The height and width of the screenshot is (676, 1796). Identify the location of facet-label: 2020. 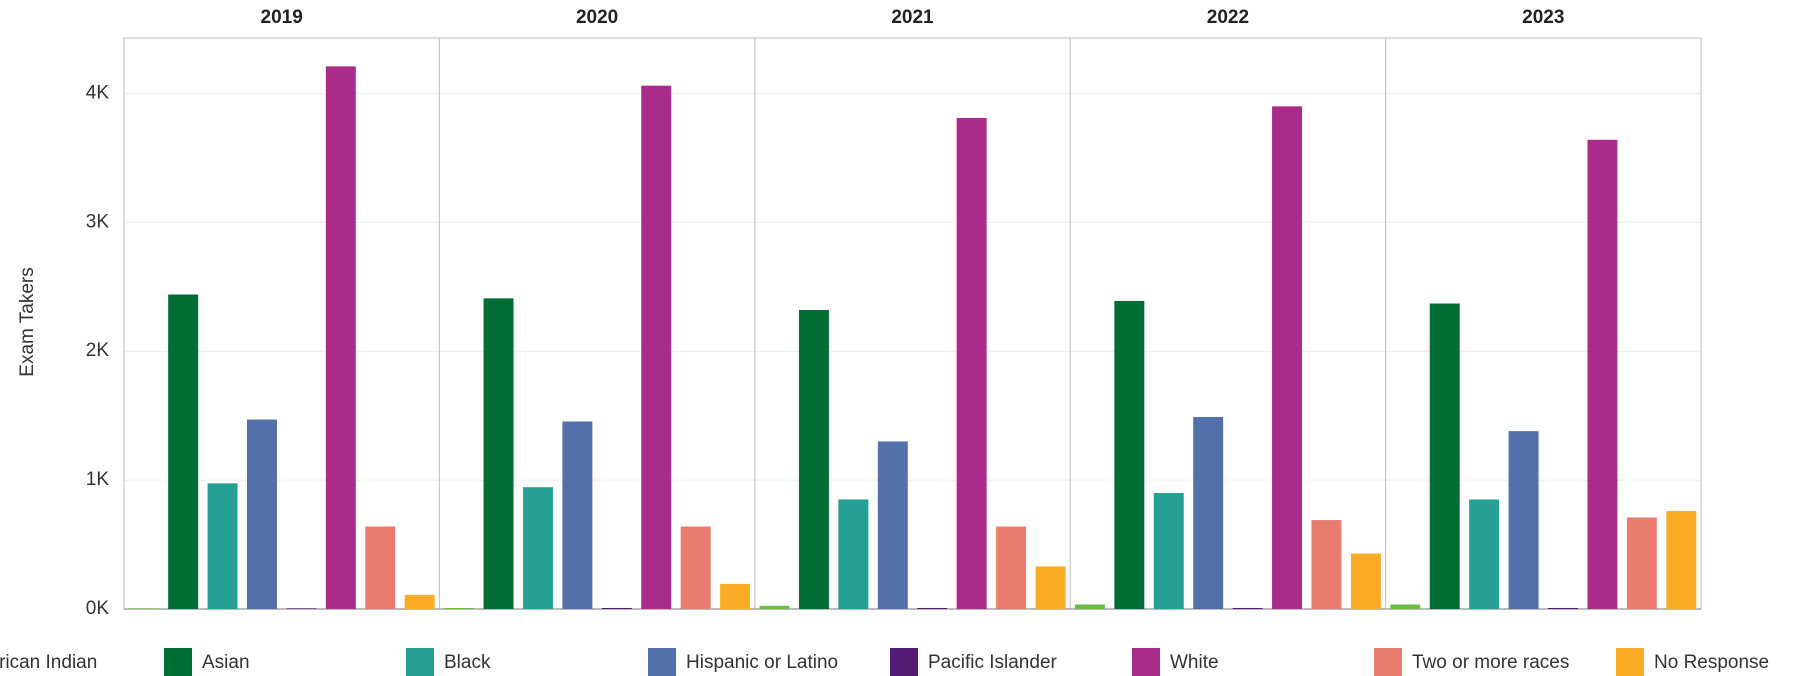
(597, 17).